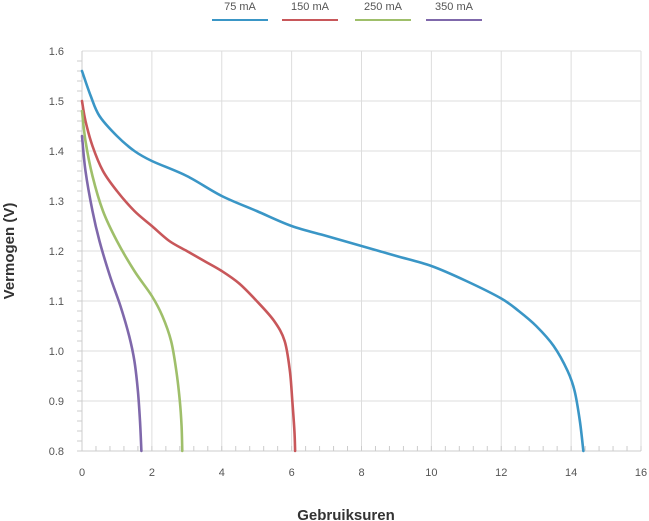 This screenshot has width=649, height=521. Describe the element at coordinates (56, 102) in the screenshot. I see `y-tick-label: 1.5` at that location.